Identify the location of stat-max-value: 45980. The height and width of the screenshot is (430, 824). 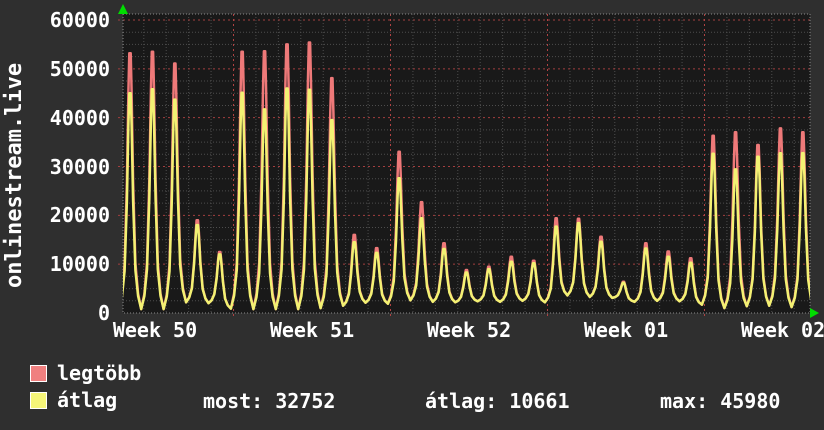
(744, 401).